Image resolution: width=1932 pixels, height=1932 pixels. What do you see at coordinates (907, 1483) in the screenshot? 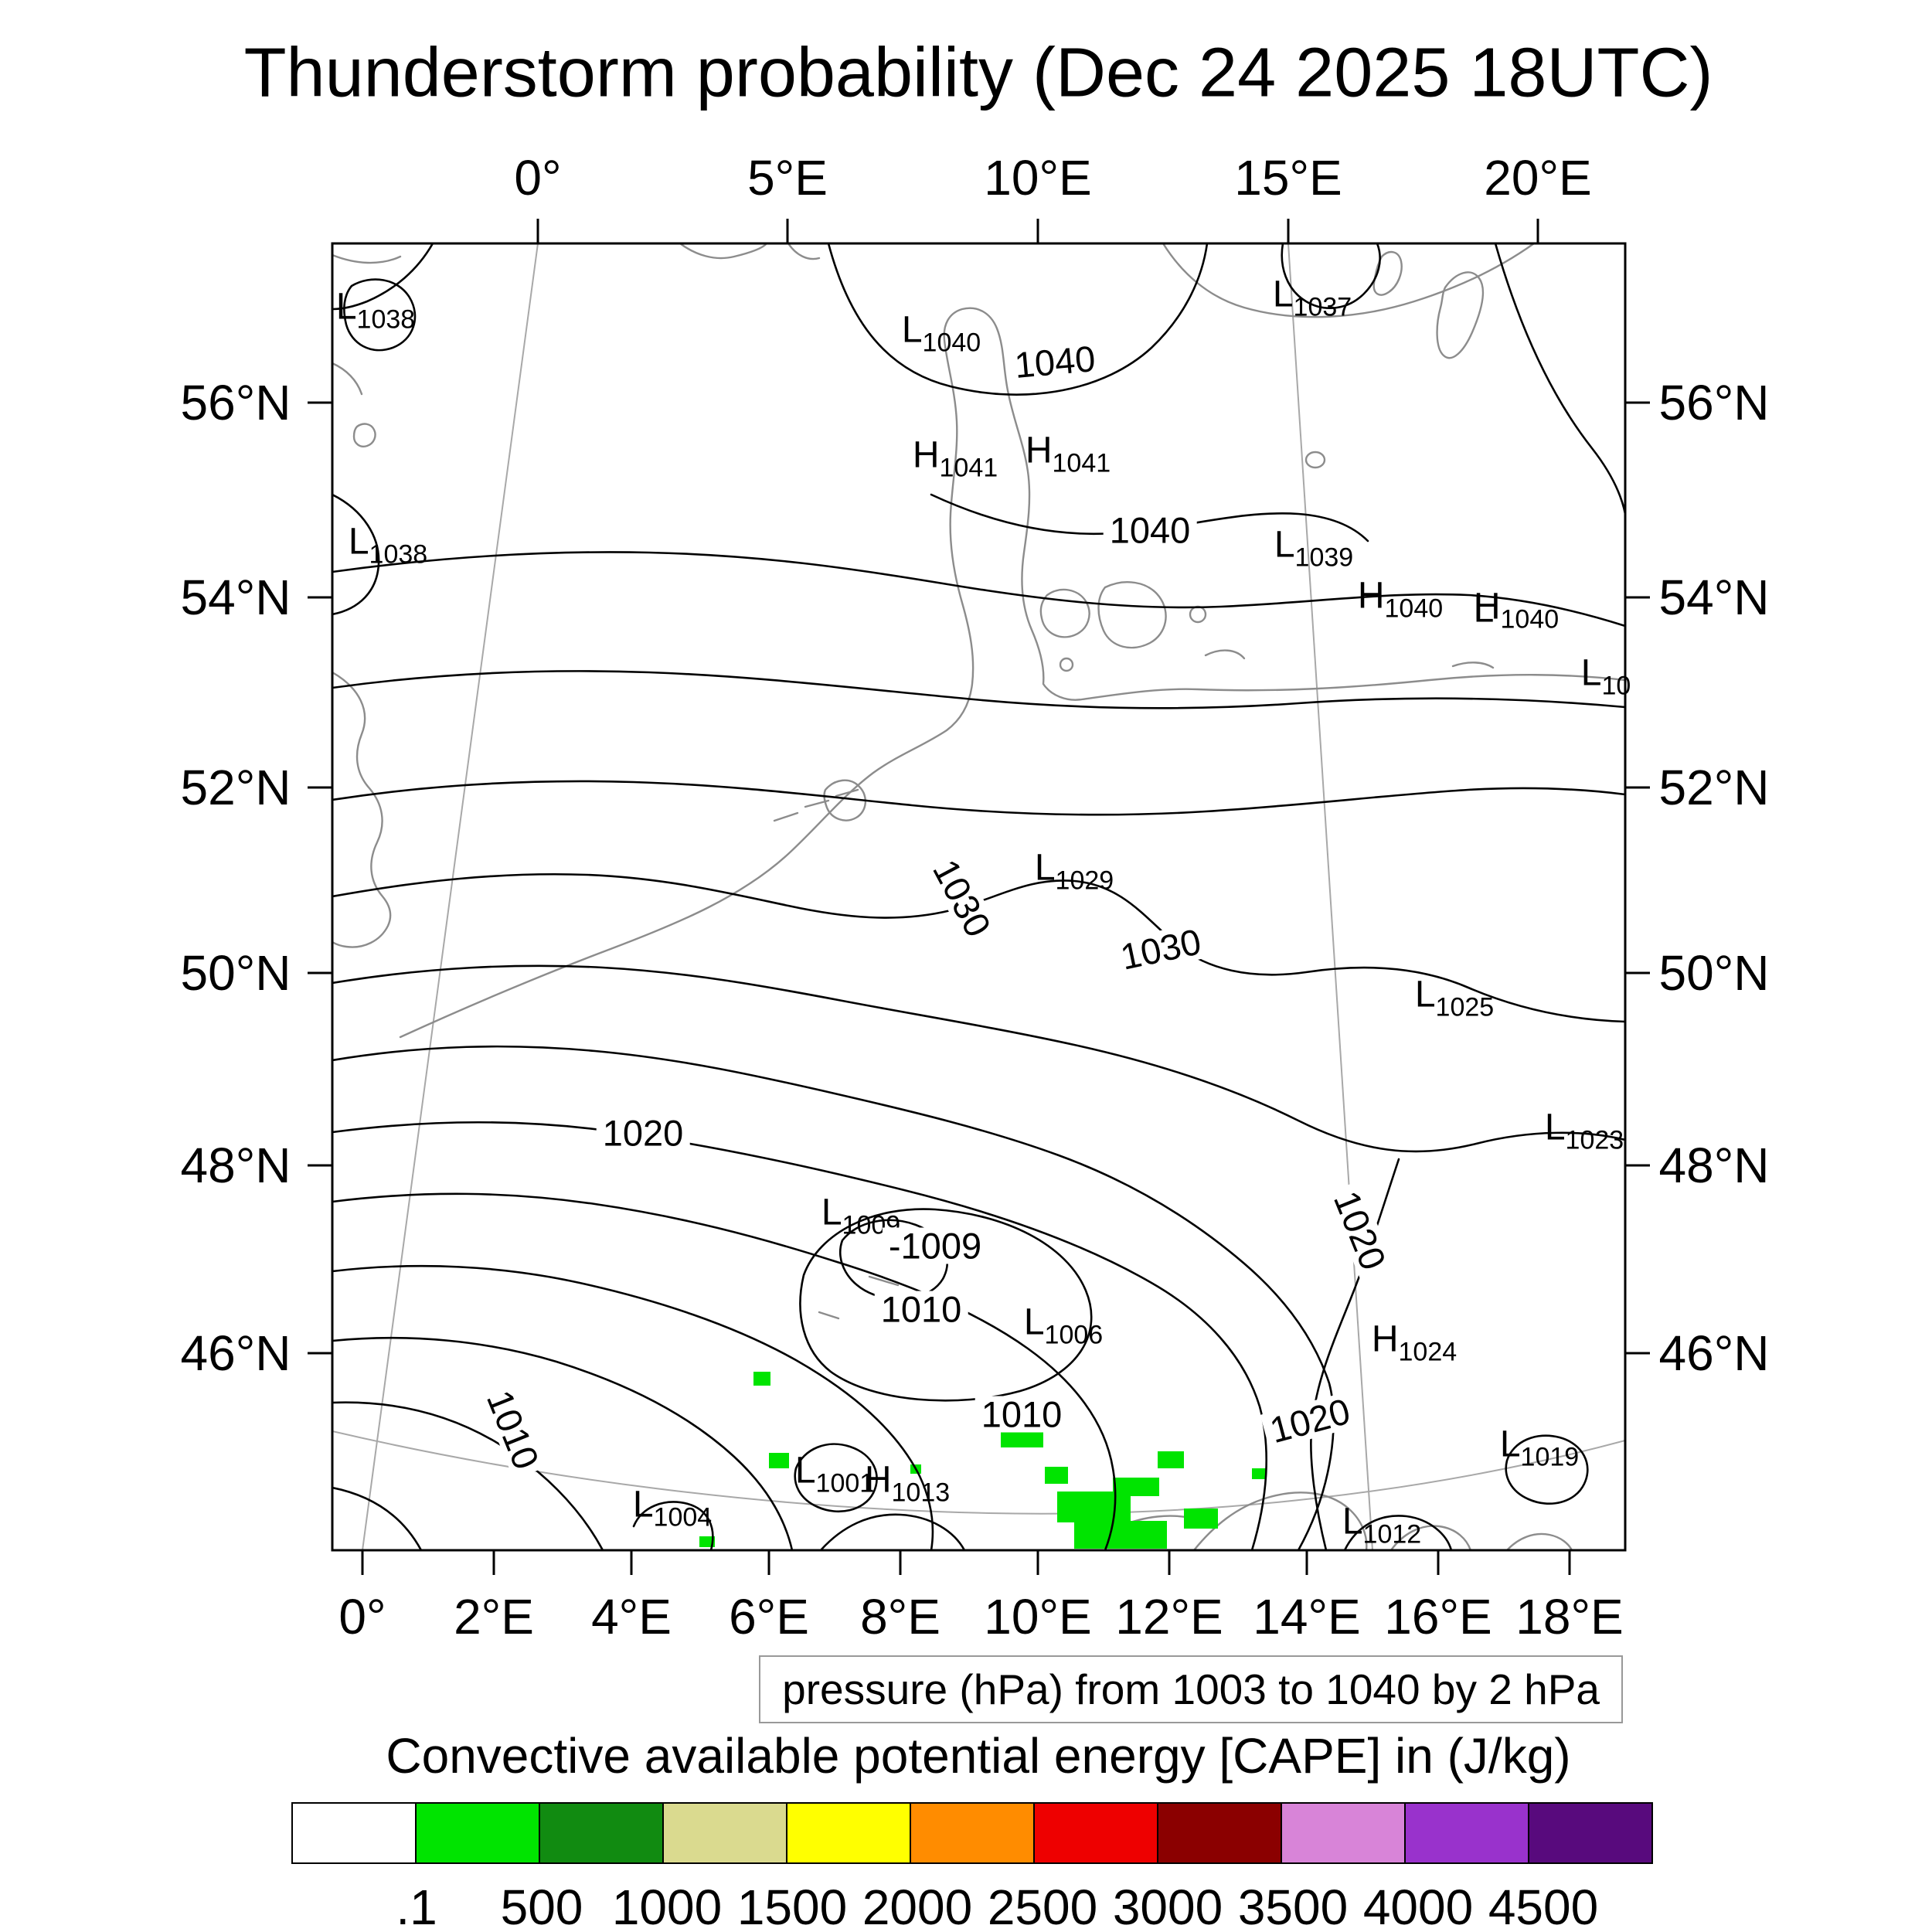
I see `pressure-center-h1013: H1013` at bounding box center [907, 1483].